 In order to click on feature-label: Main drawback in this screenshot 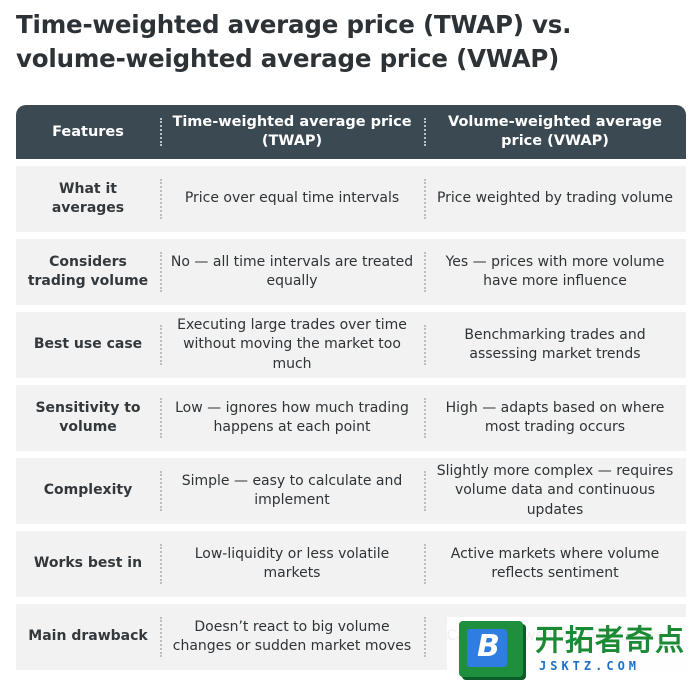, I will do `click(88, 636)`.